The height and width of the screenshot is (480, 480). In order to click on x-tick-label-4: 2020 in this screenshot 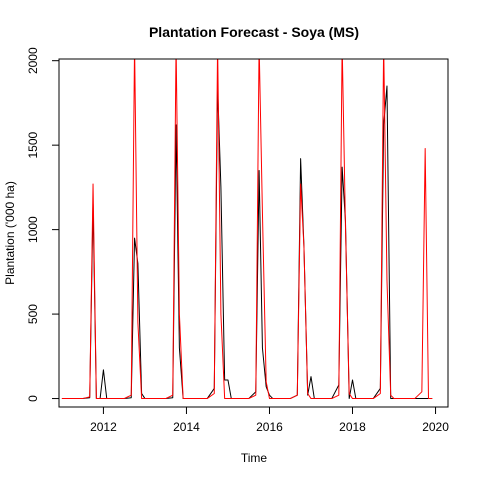, I will do `click(435, 427)`.